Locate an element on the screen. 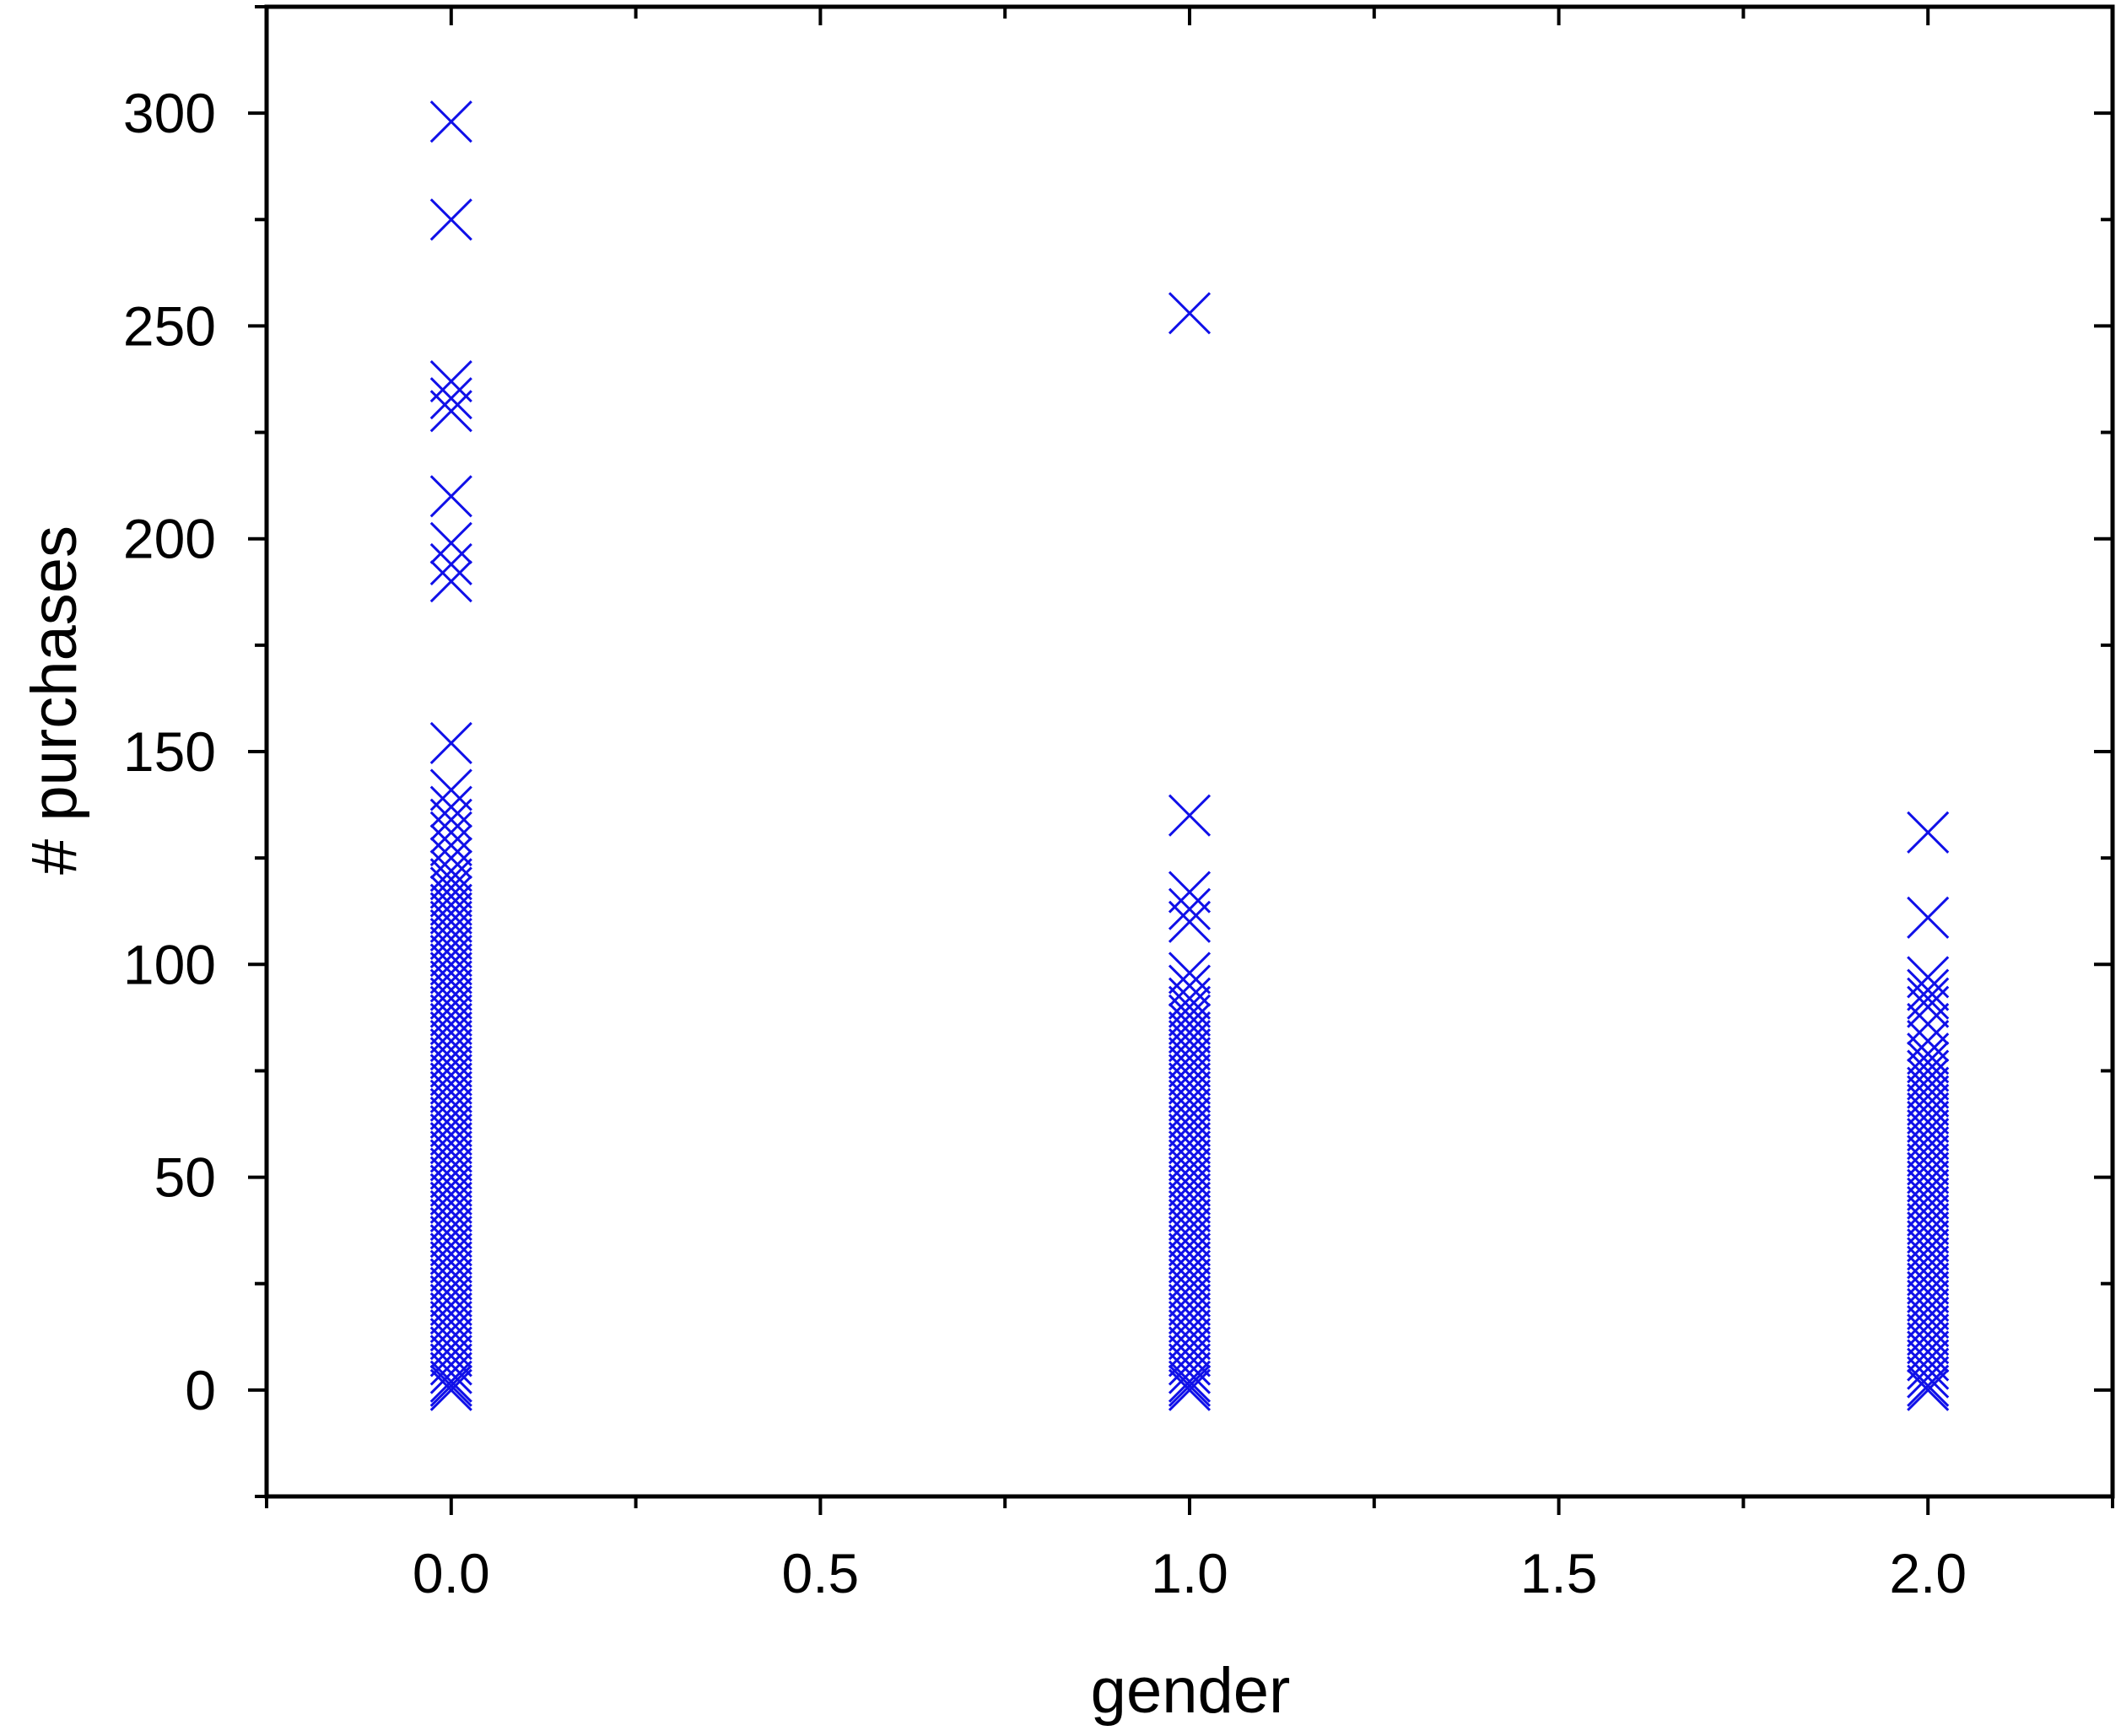 Image resolution: width=2121 pixels, height=1736 pixels. y-tick-label: 150 is located at coordinates (169, 752).